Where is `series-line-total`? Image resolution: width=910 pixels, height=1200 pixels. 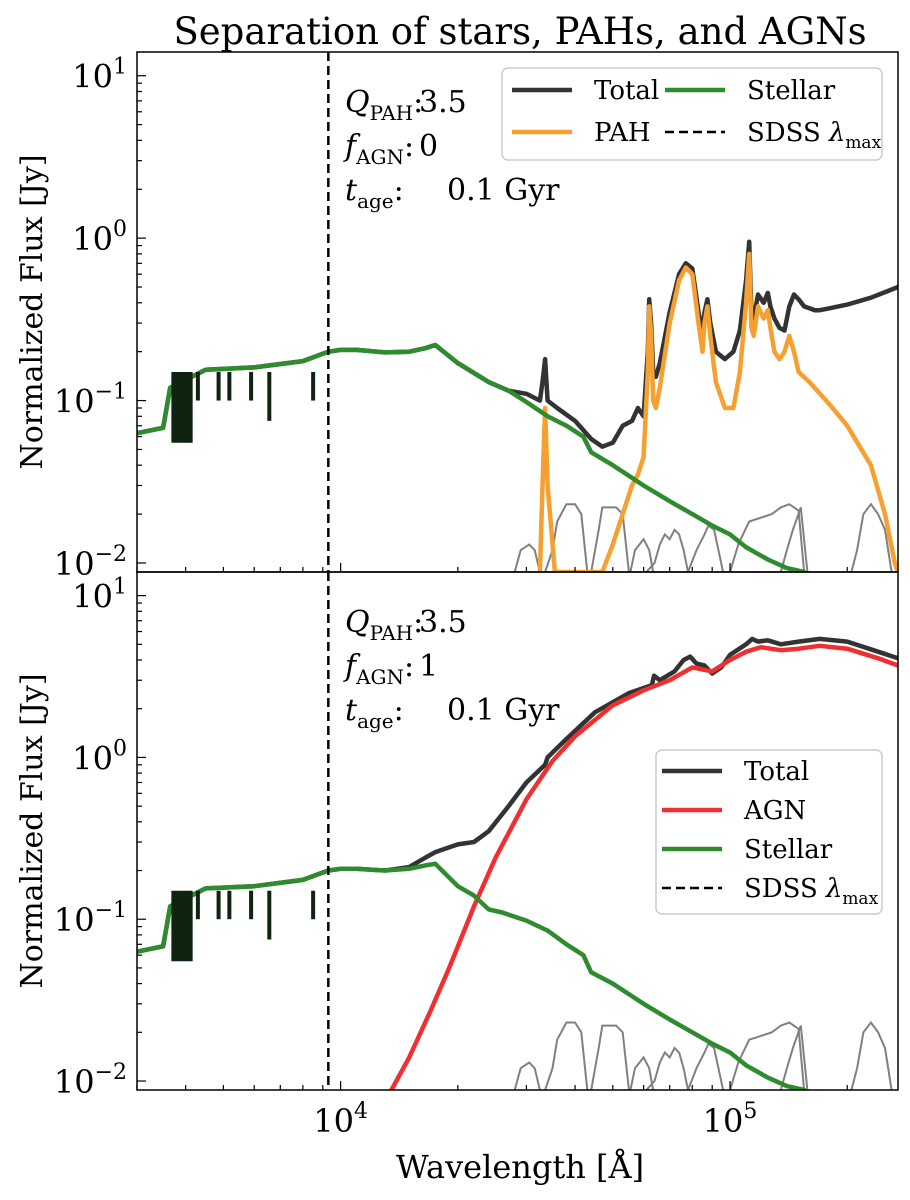 series-line-total is located at coordinates (517, 344).